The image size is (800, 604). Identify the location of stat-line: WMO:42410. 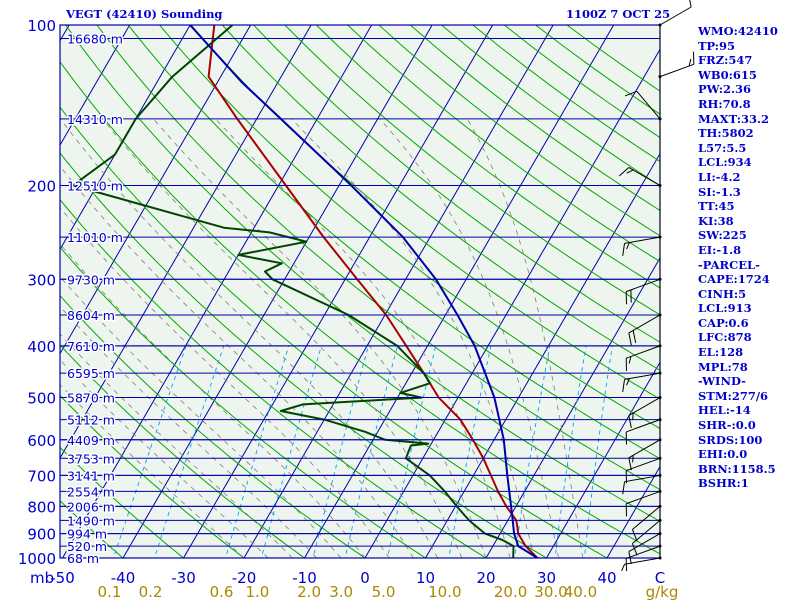
(748, 31).